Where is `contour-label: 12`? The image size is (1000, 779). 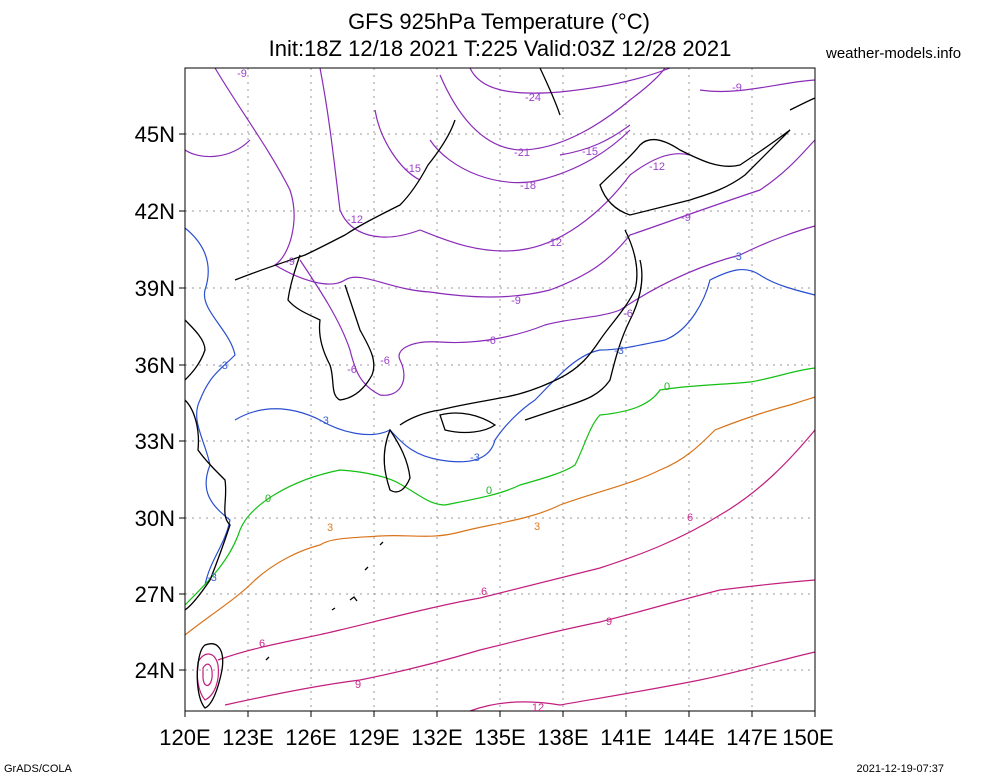
contour-label: 12 is located at coordinates (538, 708).